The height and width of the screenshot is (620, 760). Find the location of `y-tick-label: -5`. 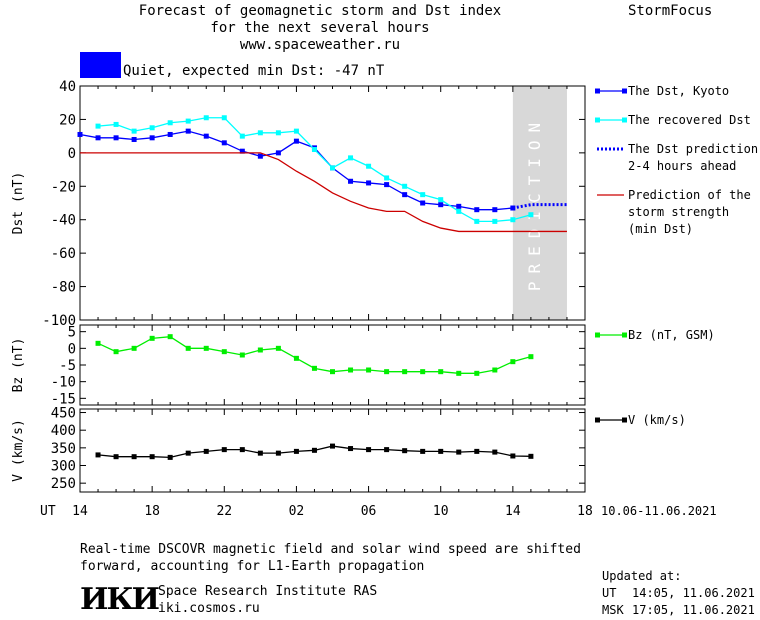

y-tick-label: -5 is located at coordinates (67, 366).